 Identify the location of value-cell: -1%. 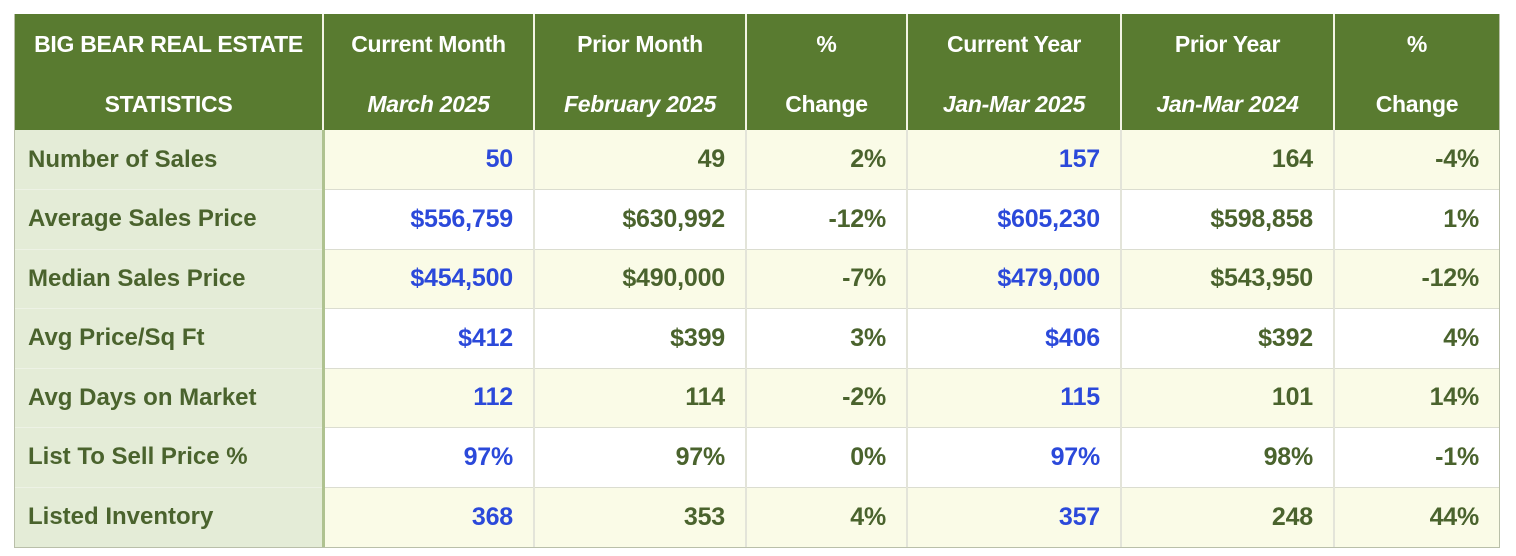
(1416, 457).